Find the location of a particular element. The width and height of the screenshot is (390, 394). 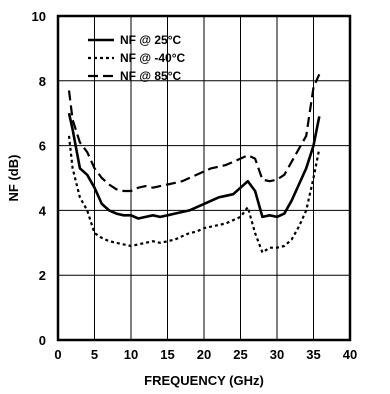

x-tick-label: 10 is located at coordinates (131, 354).